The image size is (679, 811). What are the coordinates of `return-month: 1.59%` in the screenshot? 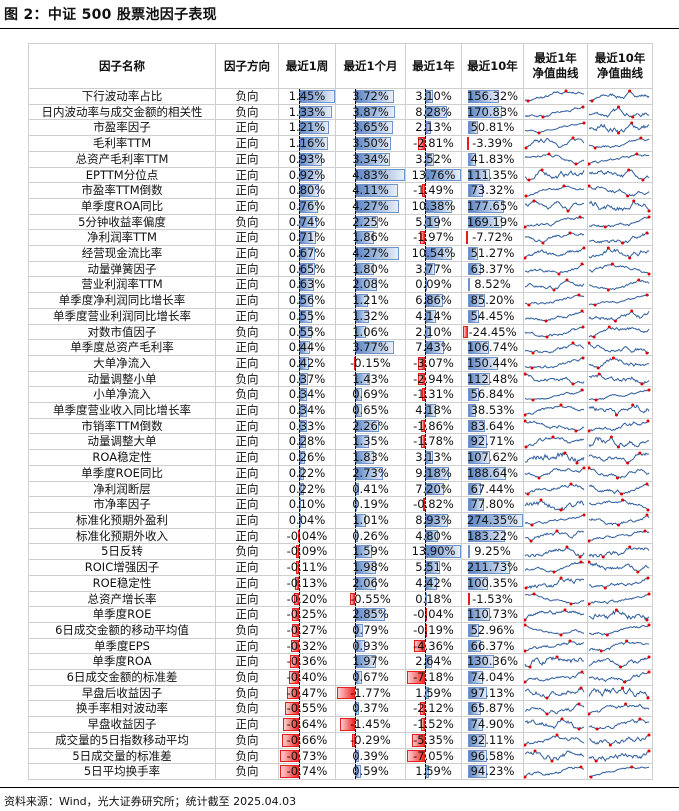 It's located at (370, 552).